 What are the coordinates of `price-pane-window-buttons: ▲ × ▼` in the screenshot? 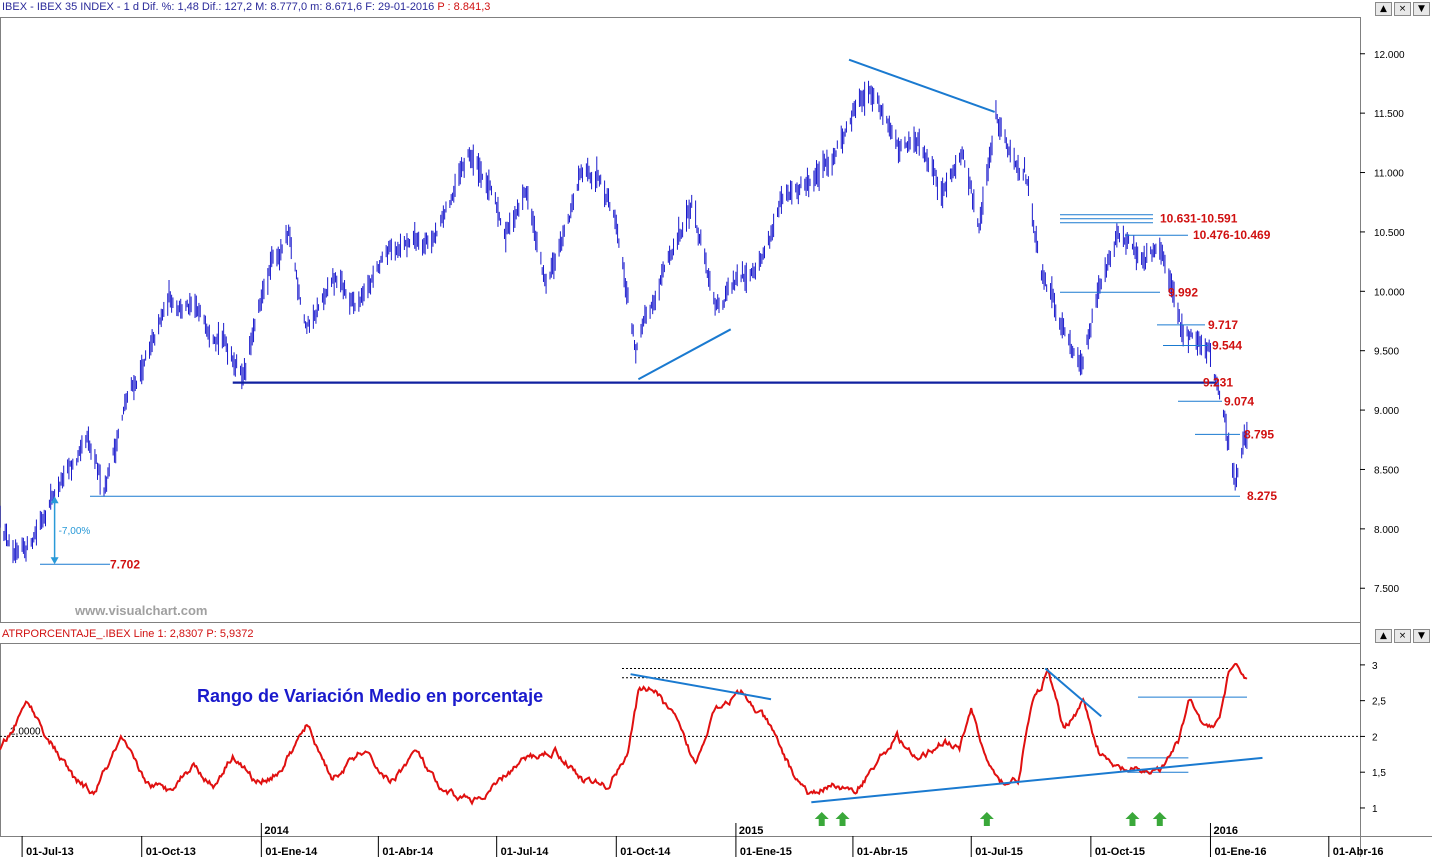 It's located at (1402, 9).